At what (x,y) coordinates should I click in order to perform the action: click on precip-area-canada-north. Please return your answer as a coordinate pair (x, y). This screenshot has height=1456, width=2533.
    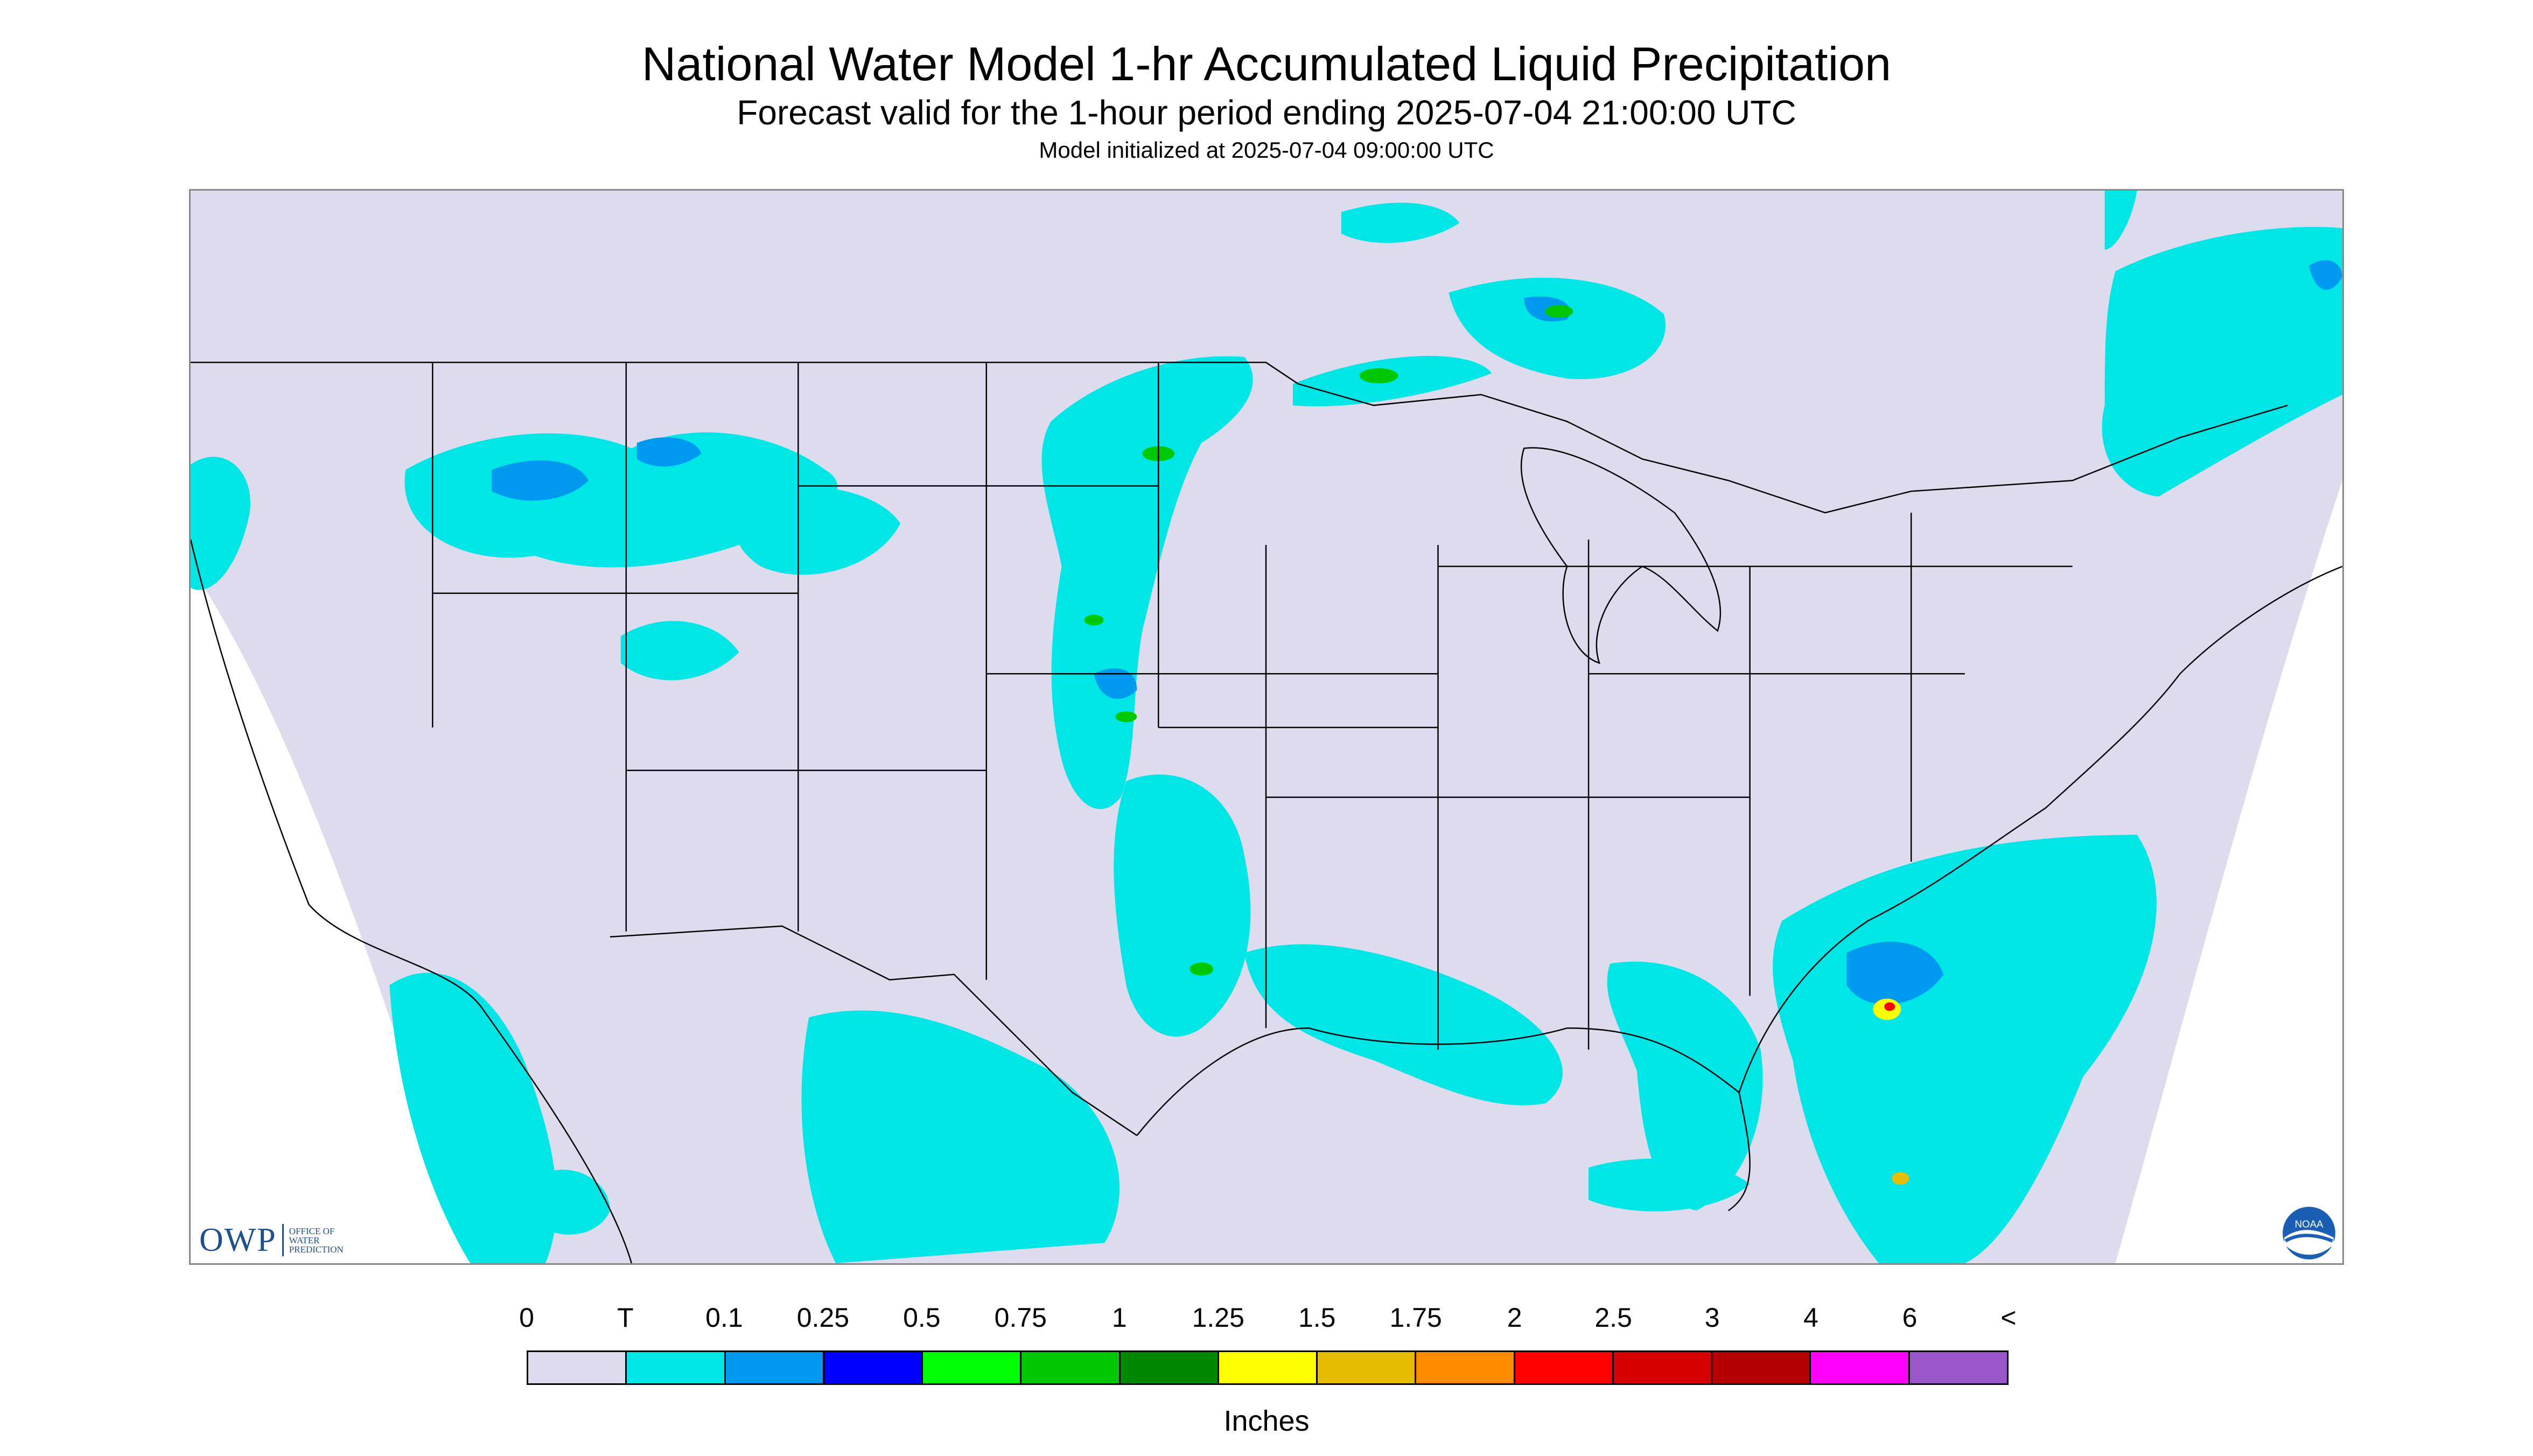
    Looking at the image, I should click on (1400, 222).